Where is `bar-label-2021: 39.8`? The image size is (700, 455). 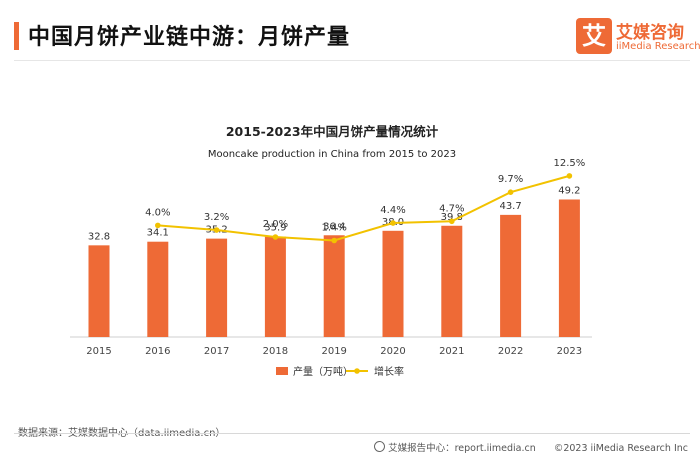
bar-label-2021: 39.8 is located at coordinates (452, 217).